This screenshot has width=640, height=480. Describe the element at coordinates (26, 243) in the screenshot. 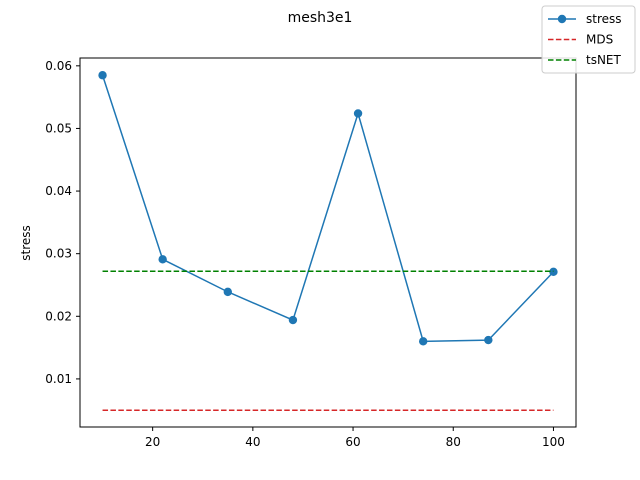

I see `y-axis-label: stress` at that location.